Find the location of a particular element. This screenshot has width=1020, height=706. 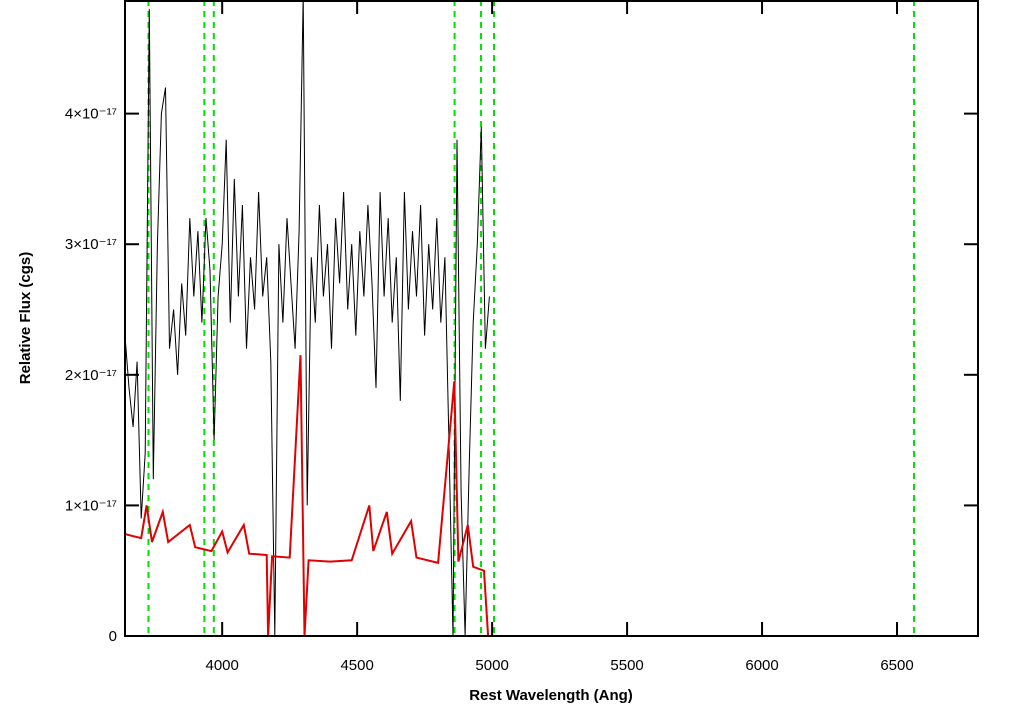

y-tick-label: 1×10⁻¹⁷ is located at coordinates (91, 505).